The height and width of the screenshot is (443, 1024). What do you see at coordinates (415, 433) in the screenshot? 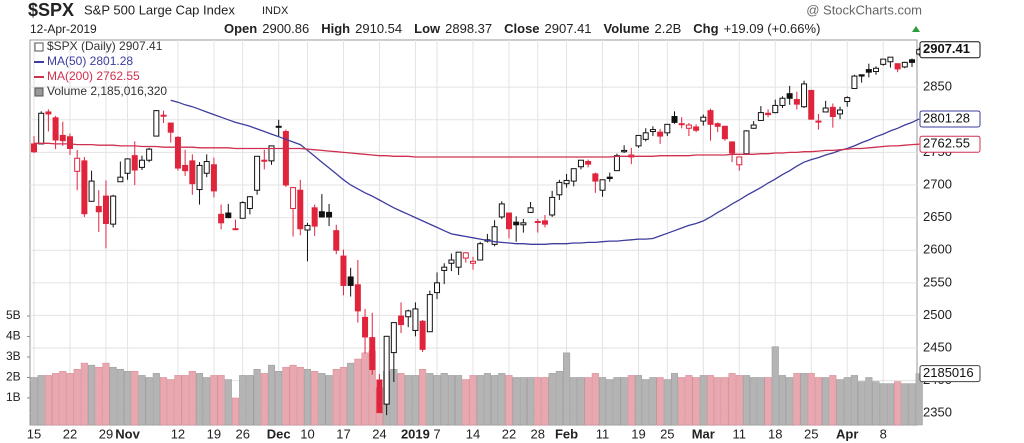
I see `x-tick-label: 2019` at bounding box center [415, 433].